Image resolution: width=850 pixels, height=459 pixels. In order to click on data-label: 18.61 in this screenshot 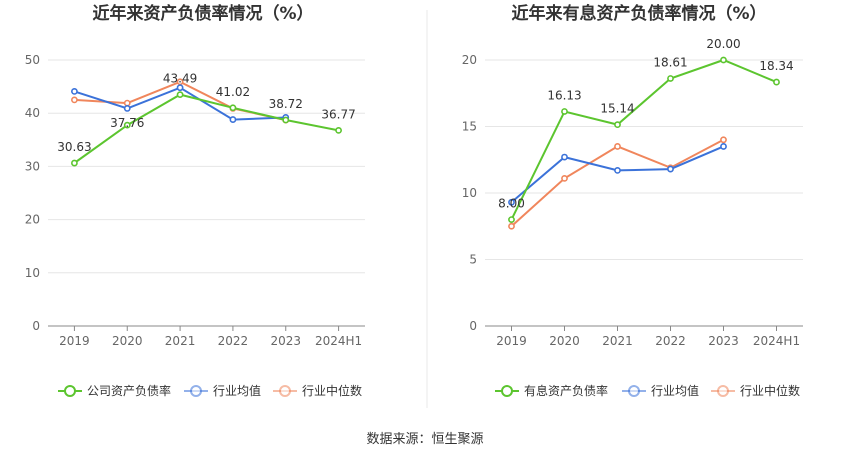, I will do `click(670, 62)`.